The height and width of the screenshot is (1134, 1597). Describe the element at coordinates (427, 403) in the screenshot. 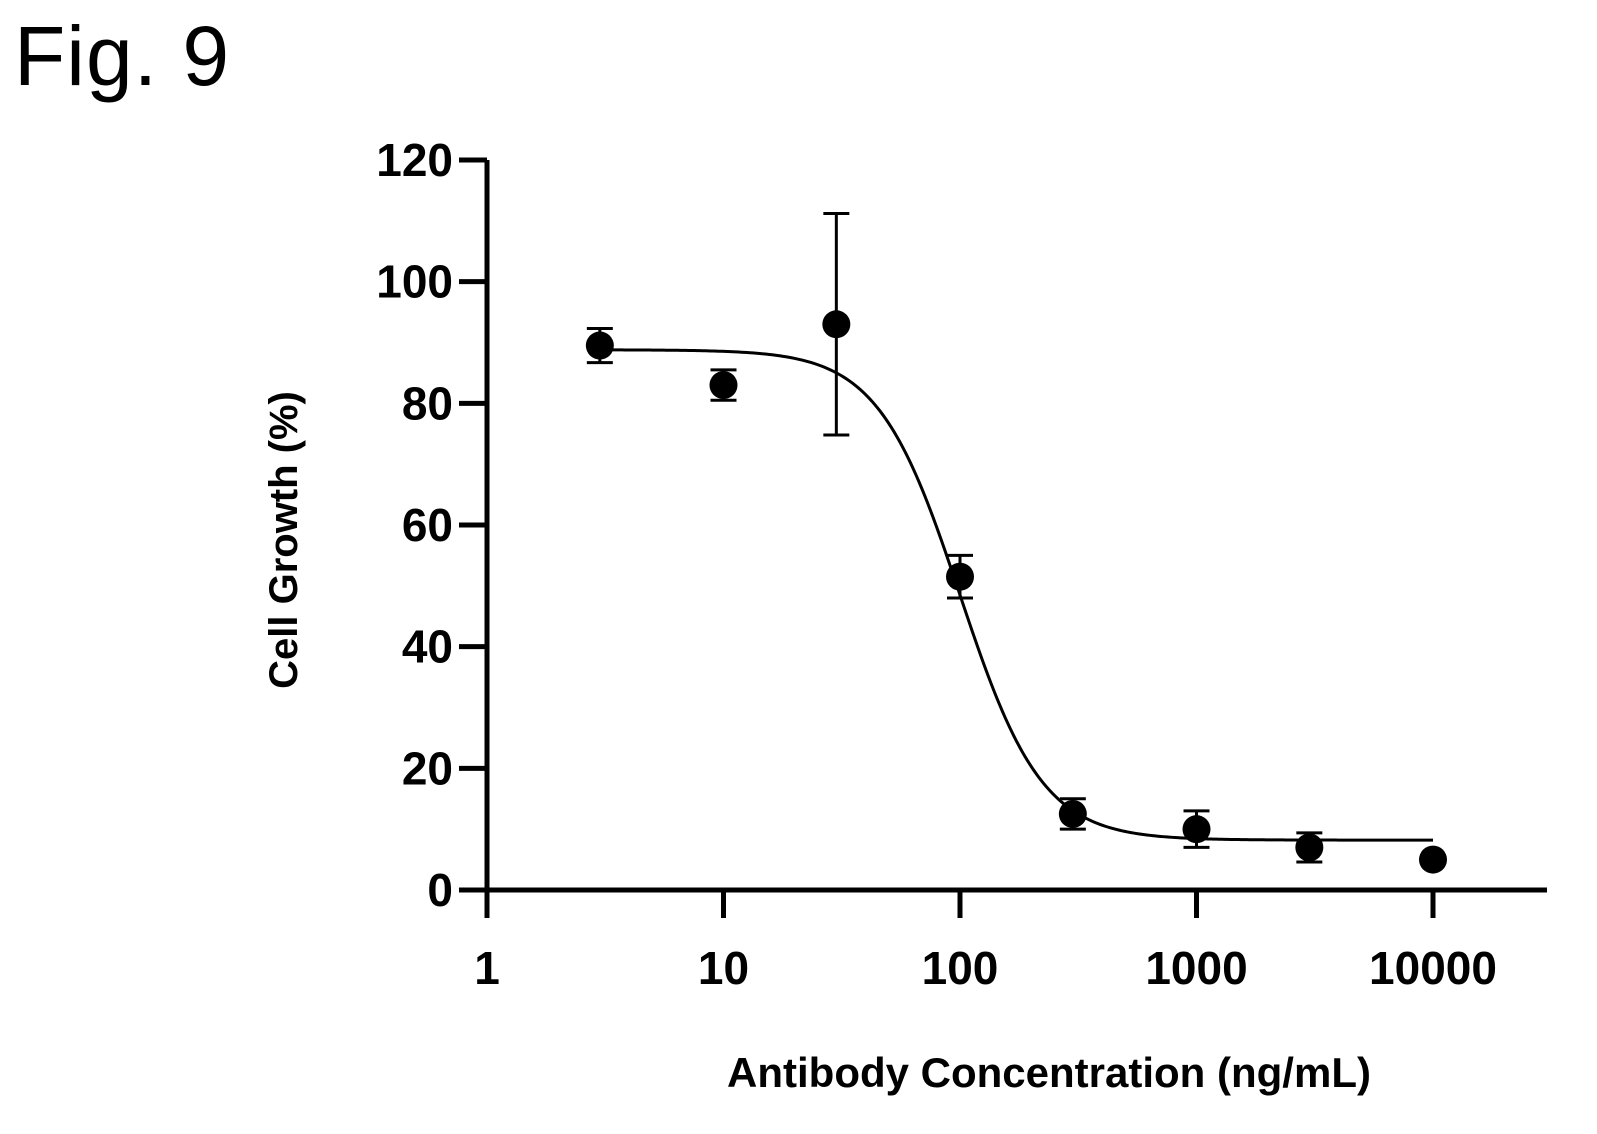

I see `y-tick-label: 80` at that location.